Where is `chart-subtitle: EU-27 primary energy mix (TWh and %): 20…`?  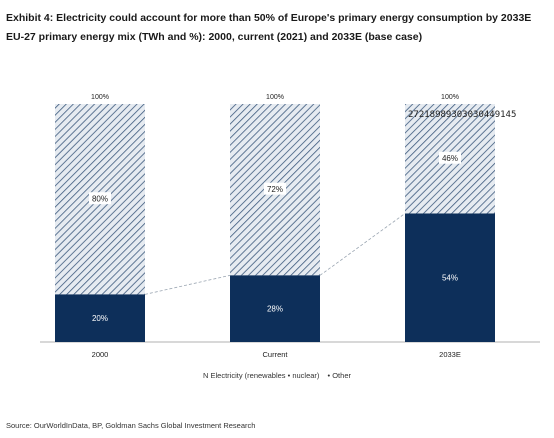
chart-subtitle: EU-27 primary energy mix (TWh and %): 20… is located at coordinates (214, 37).